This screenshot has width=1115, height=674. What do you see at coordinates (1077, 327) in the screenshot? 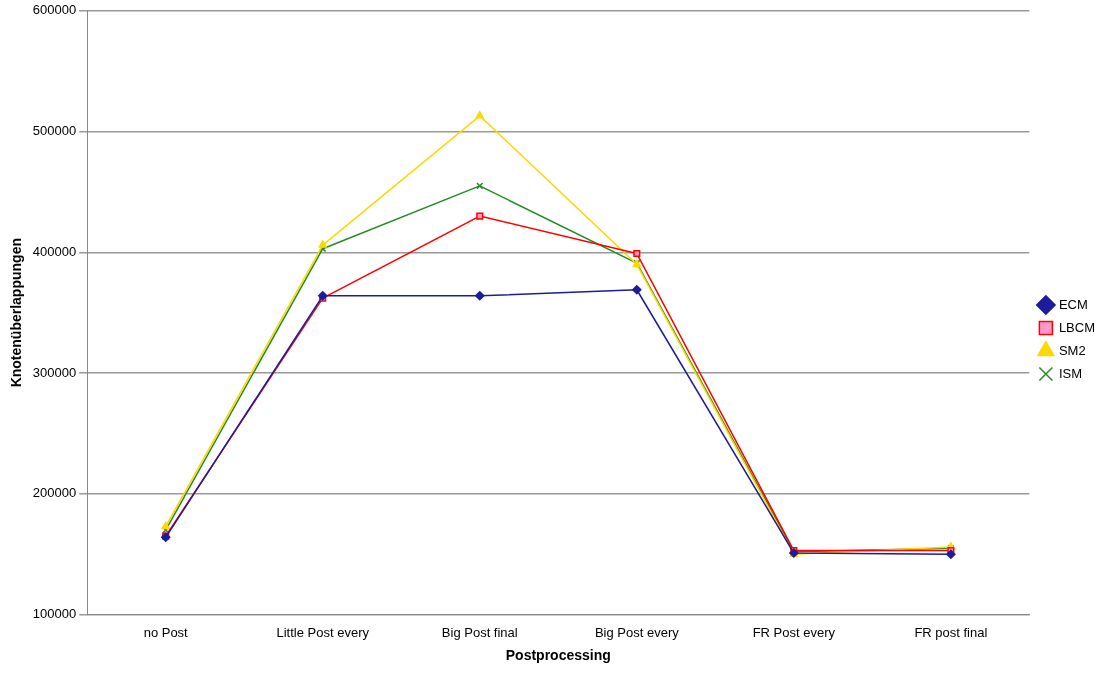
I see `legend-label: LBCM` at bounding box center [1077, 327].